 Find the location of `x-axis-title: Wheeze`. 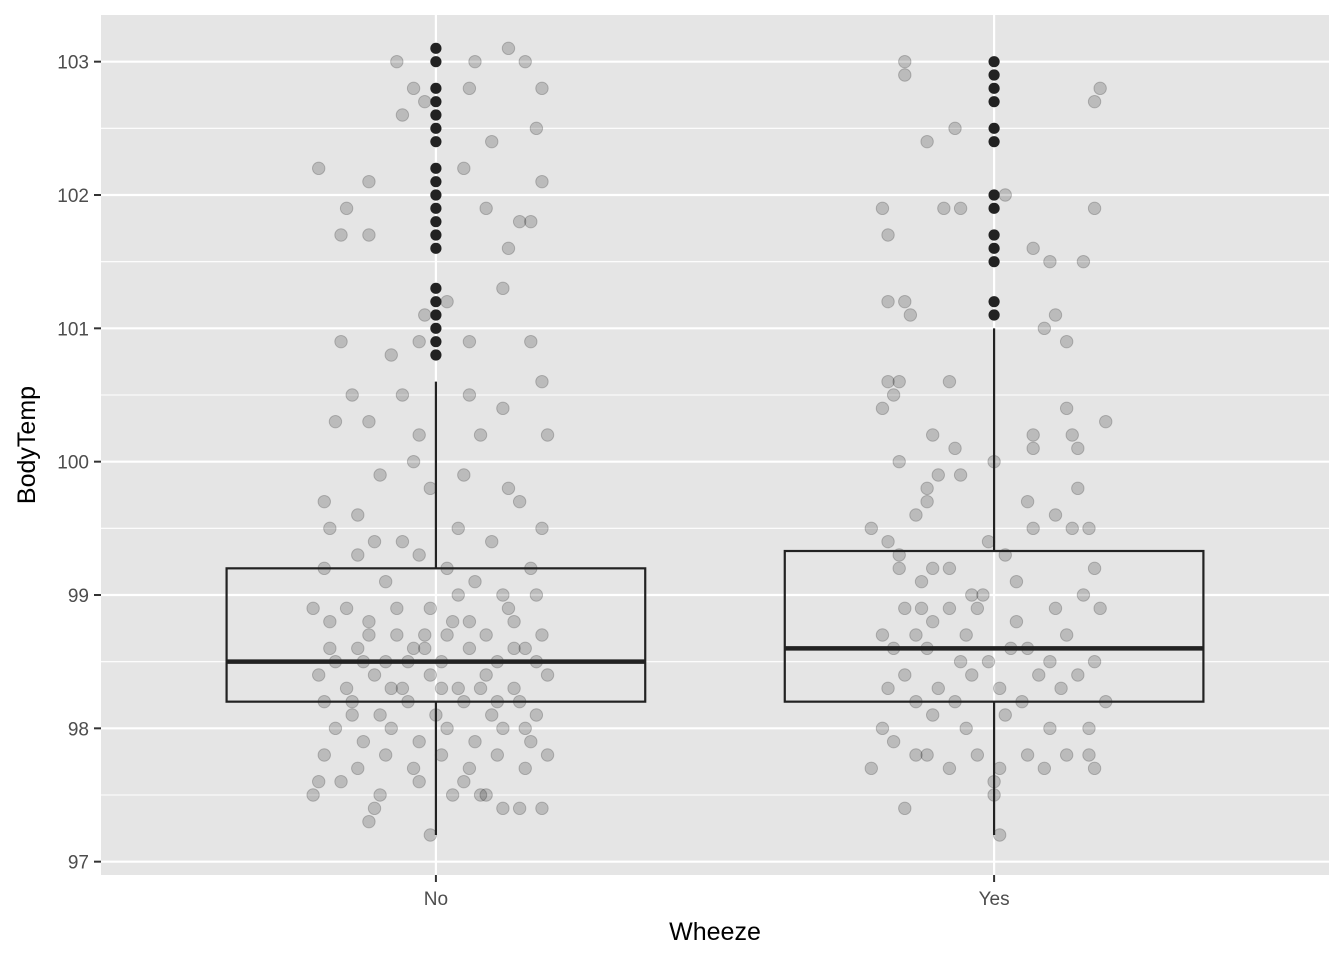

x-axis-title: Wheeze is located at coordinates (715, 932).